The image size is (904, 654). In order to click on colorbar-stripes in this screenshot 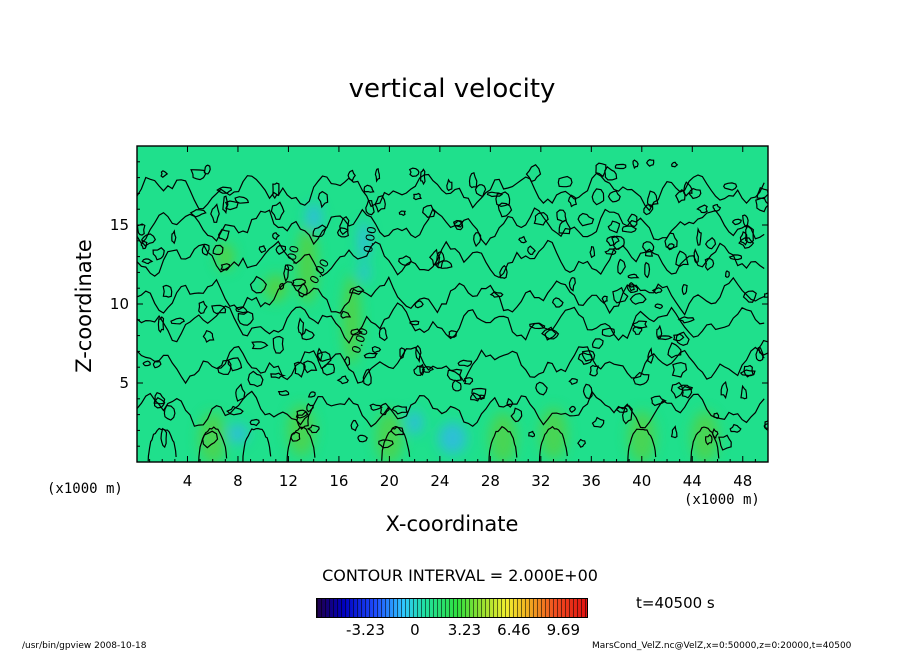, I will do `click(452, 608)`.